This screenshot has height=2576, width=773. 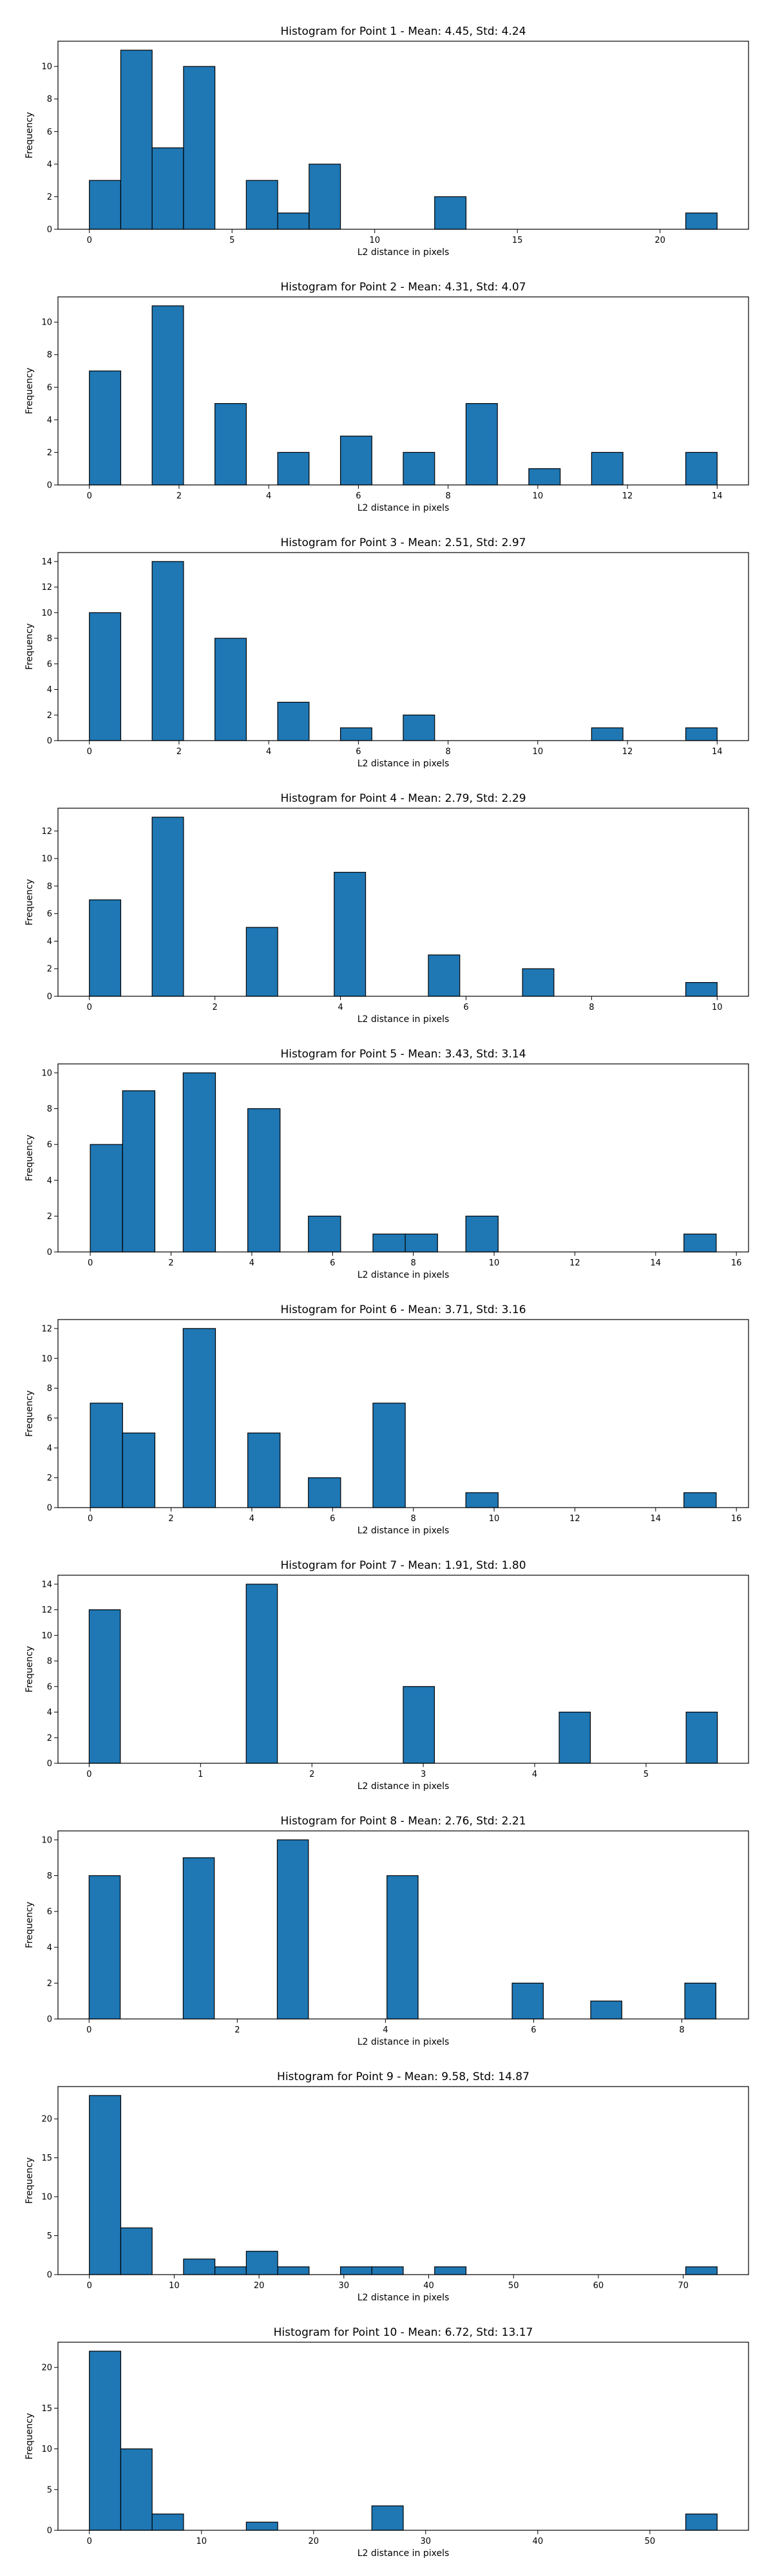 I want to click on y-tick-label: 8, so click(x=50, y=1109).